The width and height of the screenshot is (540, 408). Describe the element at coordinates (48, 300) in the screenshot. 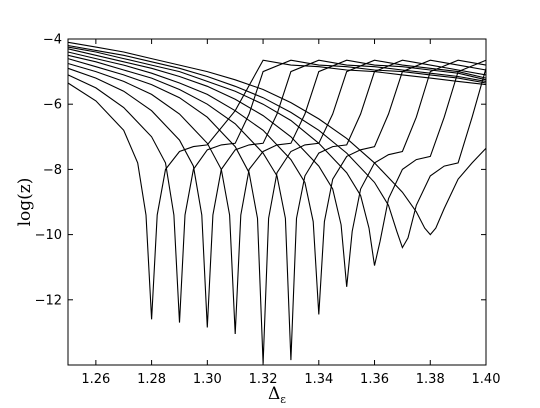

I see `y-tick-label: −12` at that location.